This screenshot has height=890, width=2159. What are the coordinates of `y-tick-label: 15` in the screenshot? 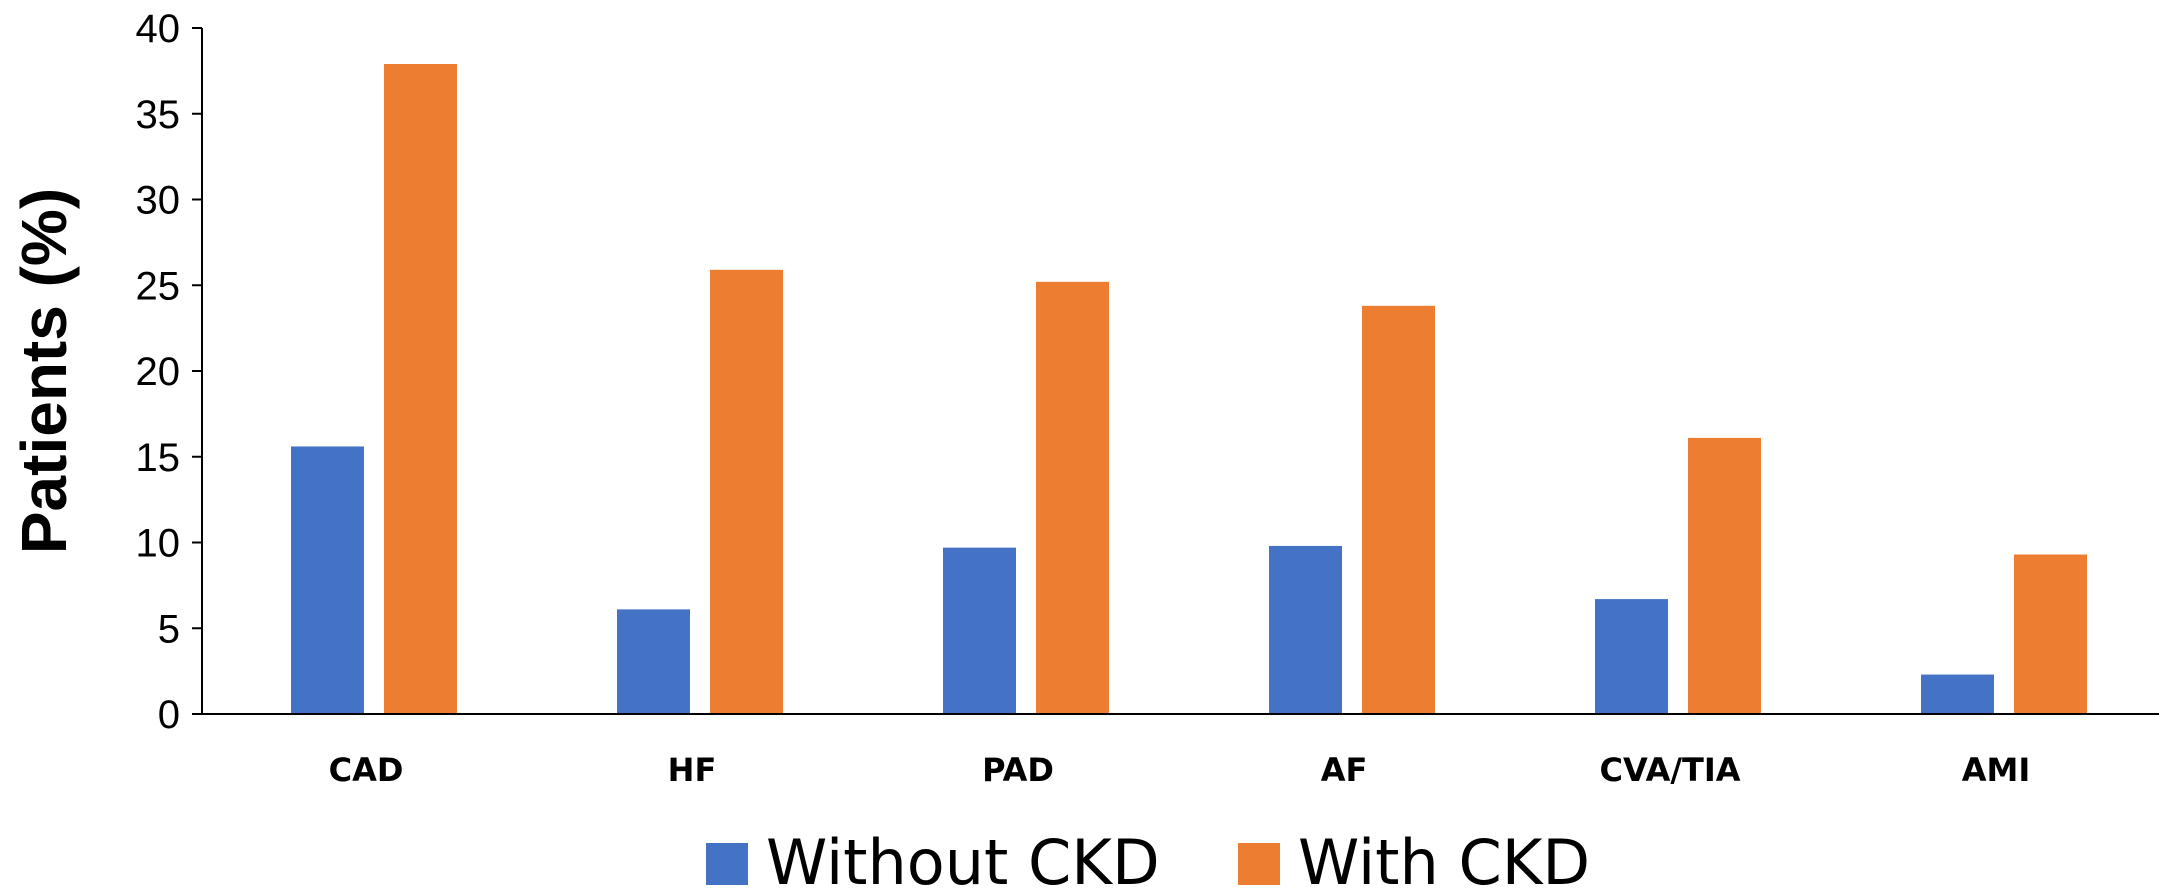 It's located at (158, 458).